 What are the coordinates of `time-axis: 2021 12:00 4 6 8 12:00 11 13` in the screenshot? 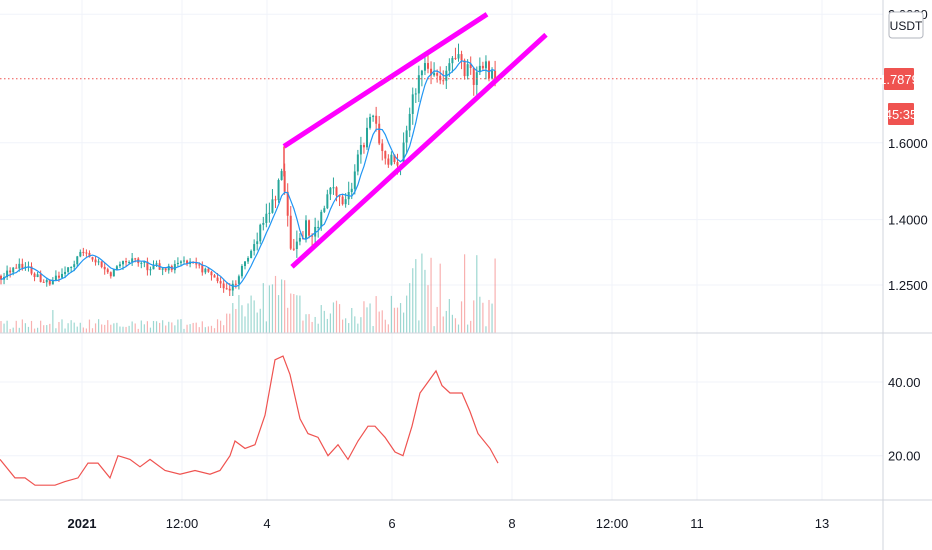 It's located at (449, 523).